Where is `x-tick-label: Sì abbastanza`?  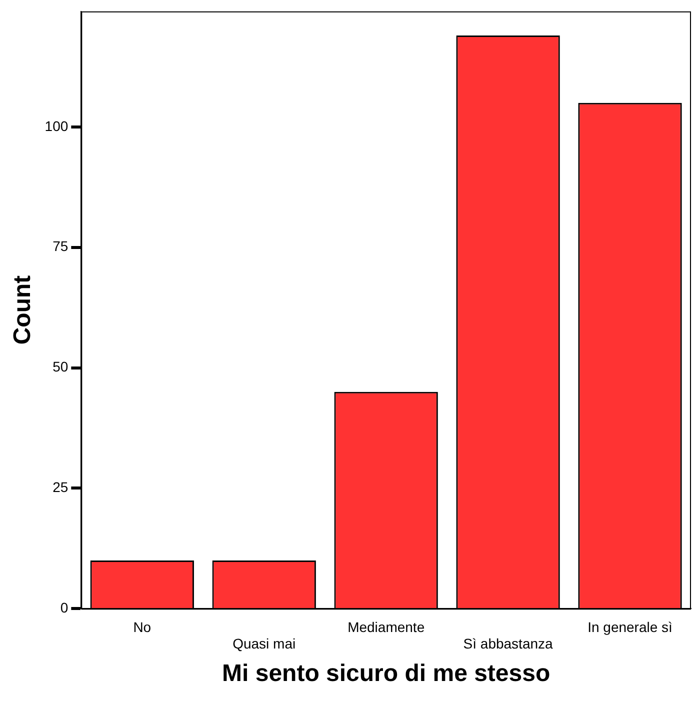
x-tick-label: Sì abbastanza is located at coordinates (508, 644).